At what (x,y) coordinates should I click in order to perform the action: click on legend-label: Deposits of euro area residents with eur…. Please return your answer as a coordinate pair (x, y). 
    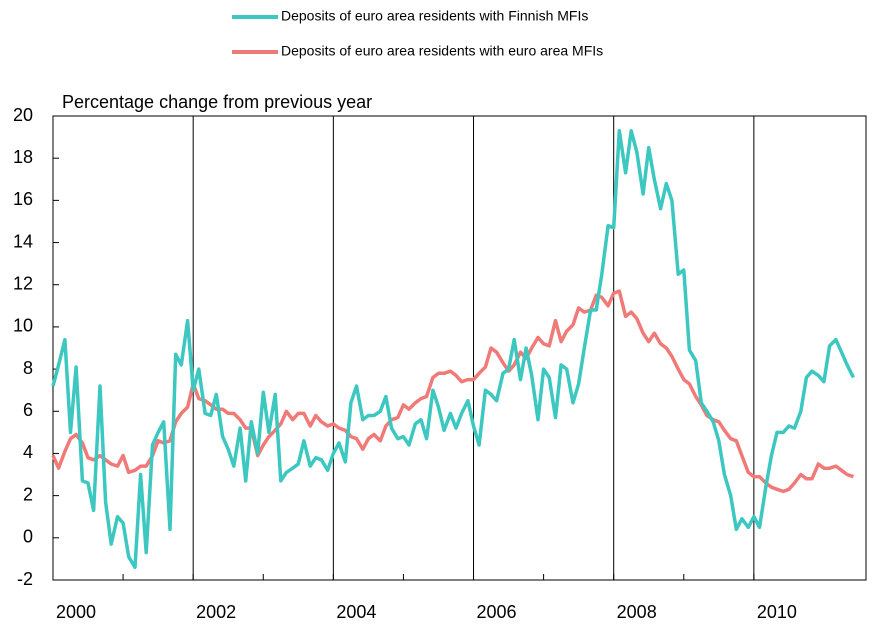
    Looking at the image, I should click on (442, 51).